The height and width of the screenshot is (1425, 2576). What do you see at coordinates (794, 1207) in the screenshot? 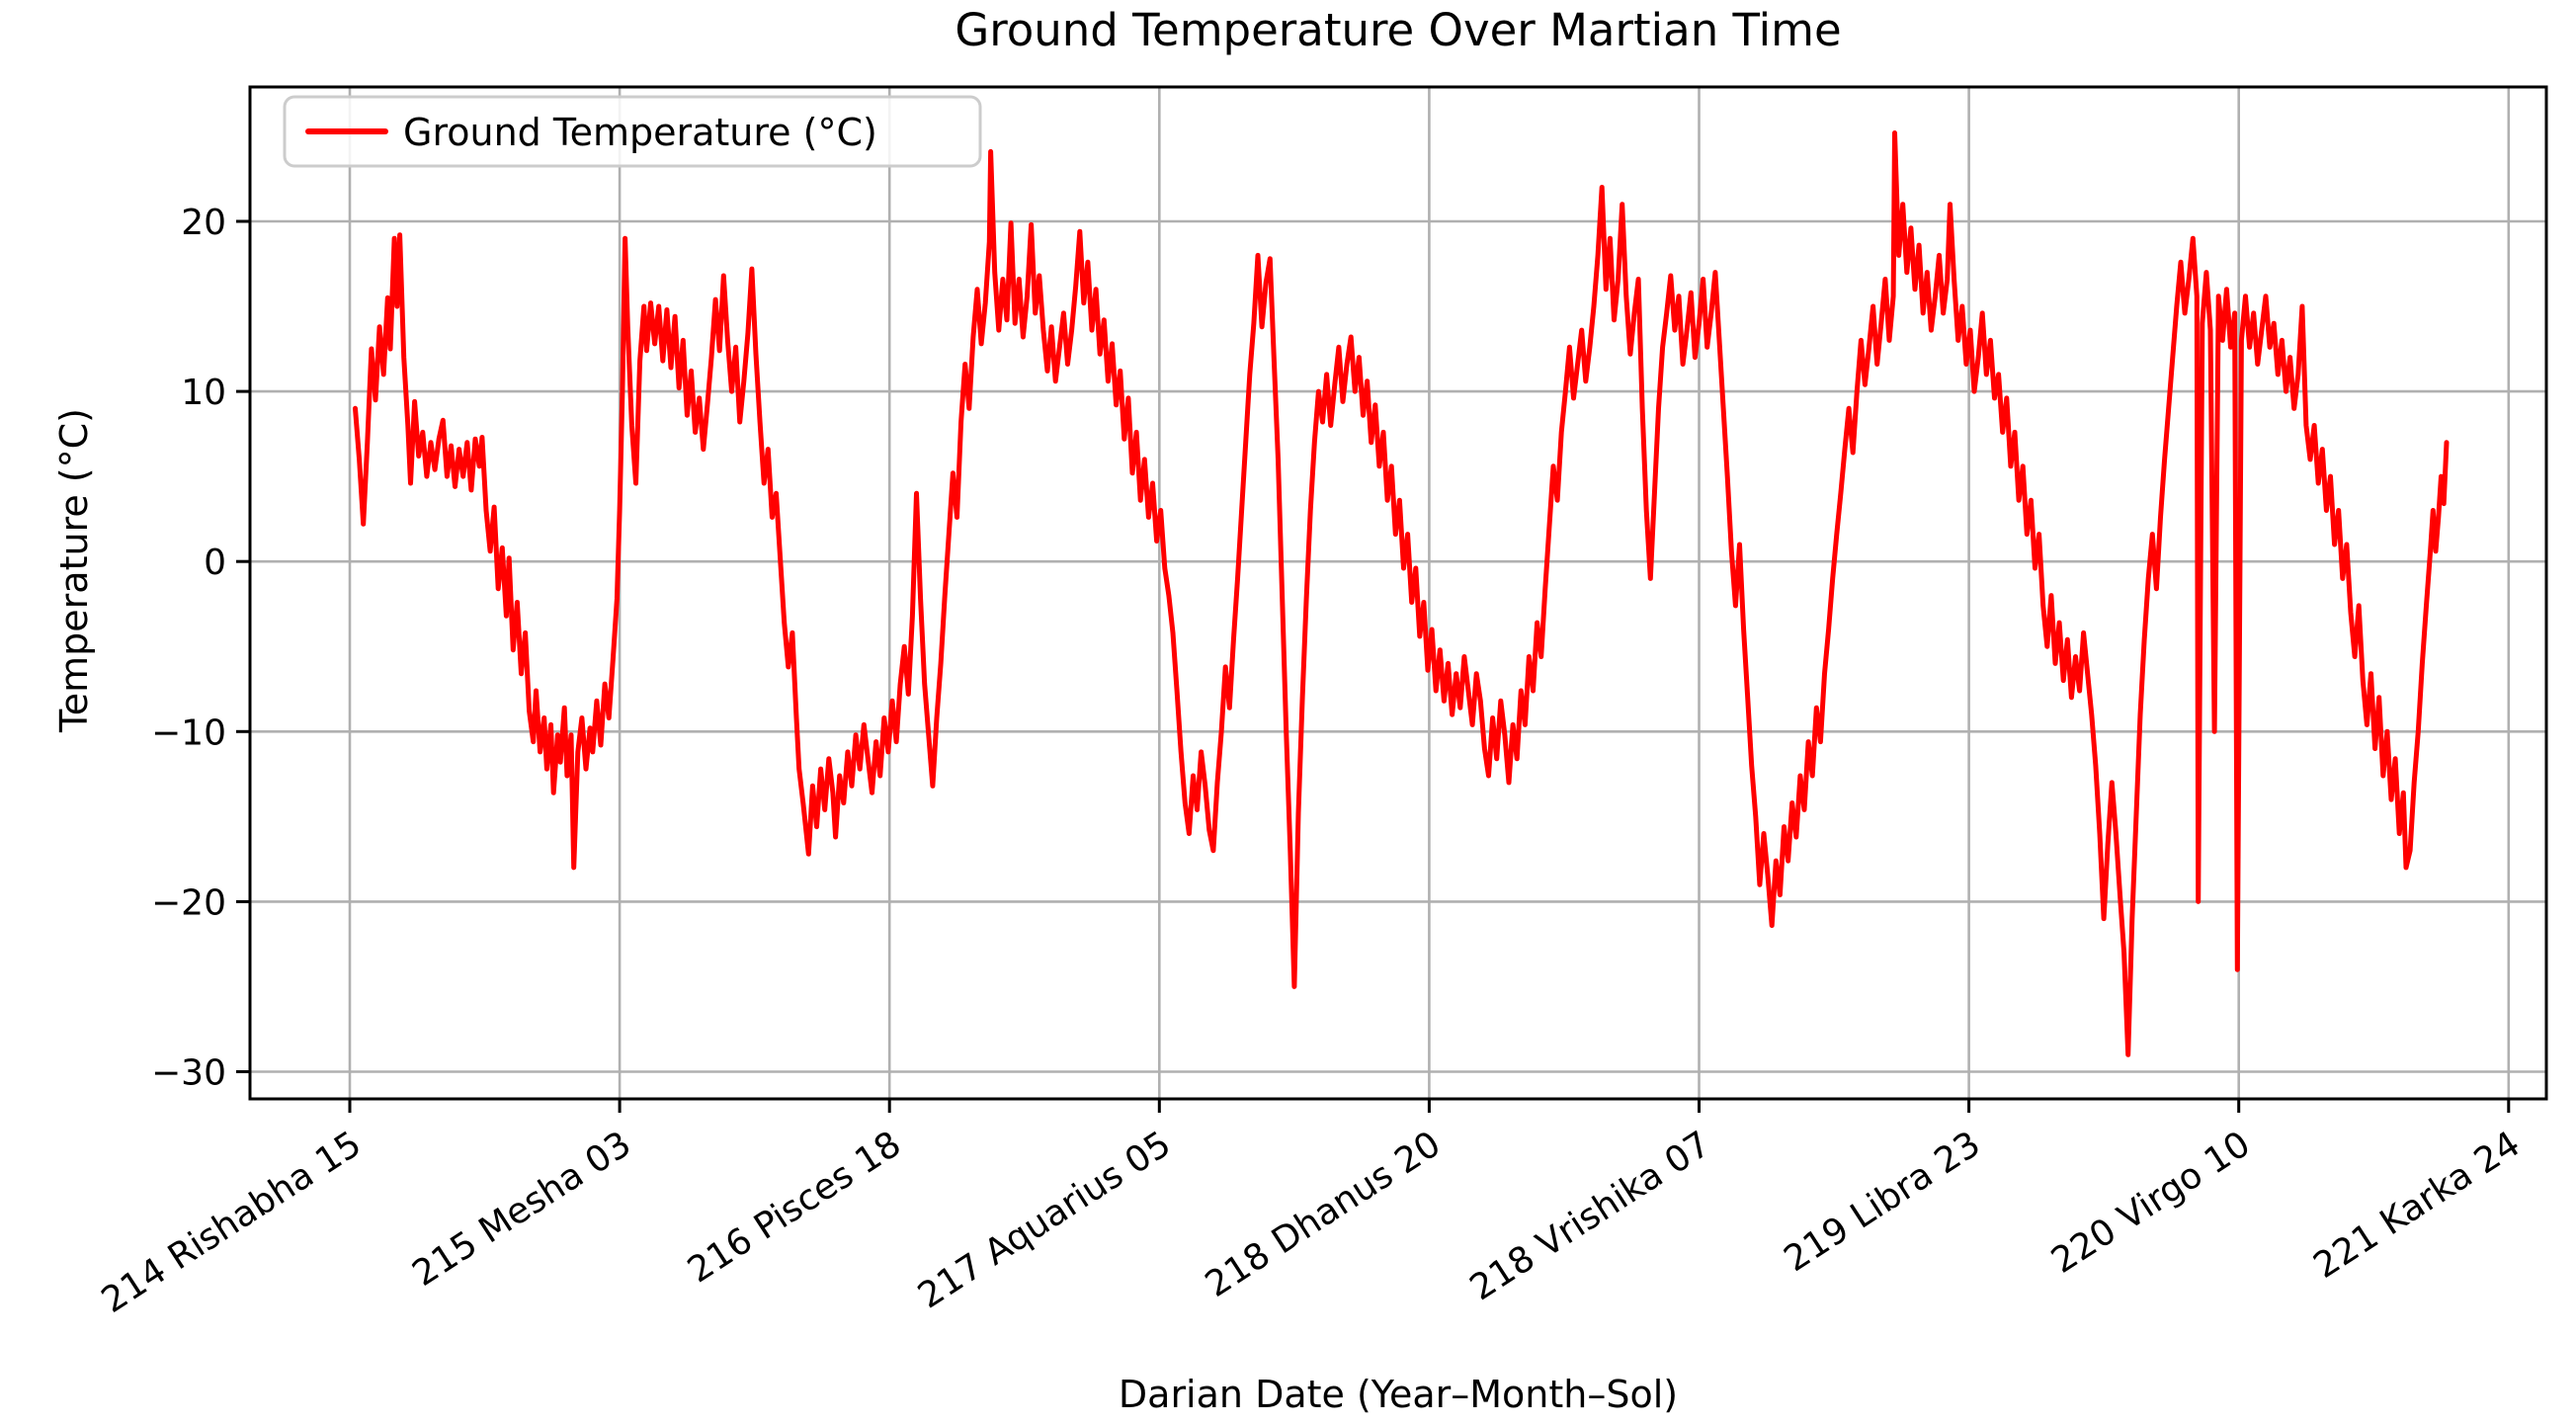
I see `x-tick-label: 216 Pisces 18` at bounding box center [794, 1207].